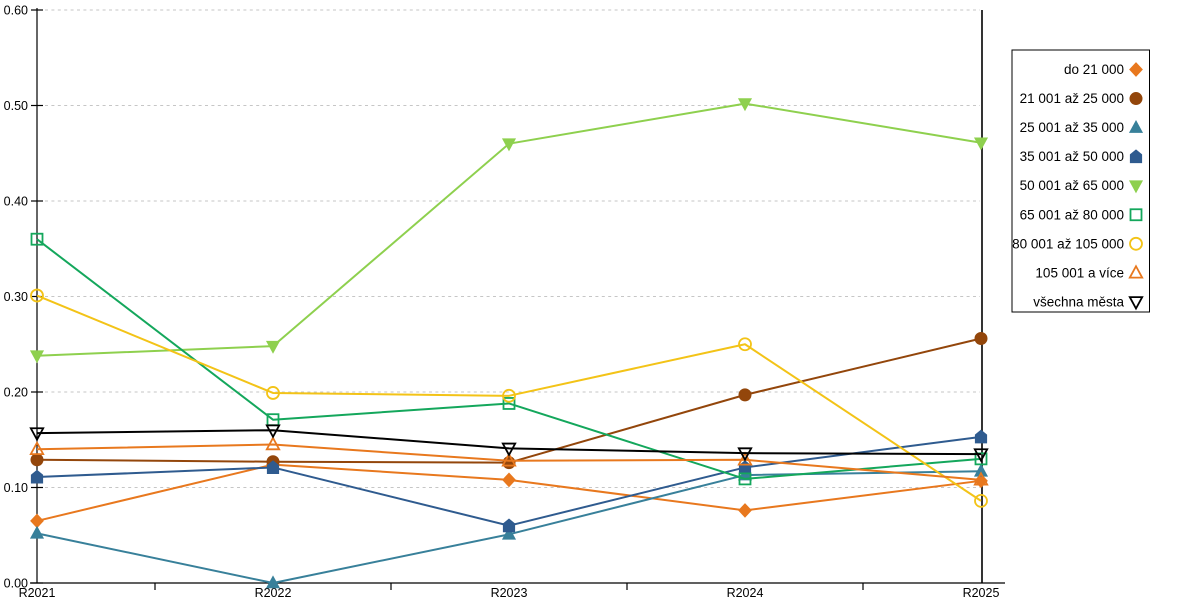 The width and height of the screenshot is (1200, 600). I want to click on y-tick-label: 0.50, so click(16, 106).